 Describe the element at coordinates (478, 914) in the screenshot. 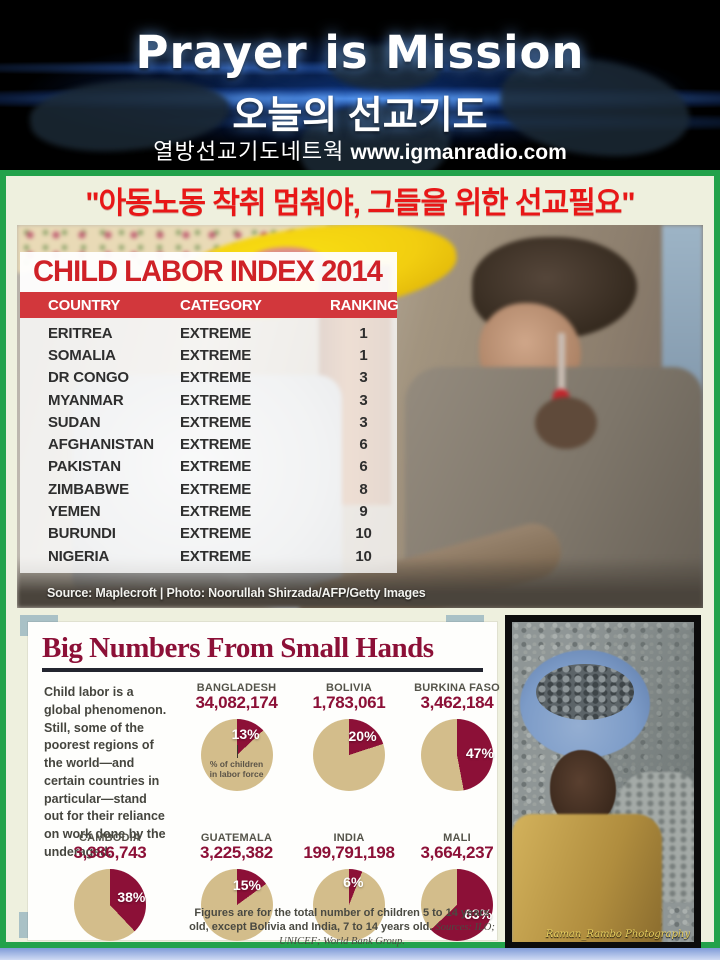

I see `pie-percent-label: 63%` at that location.